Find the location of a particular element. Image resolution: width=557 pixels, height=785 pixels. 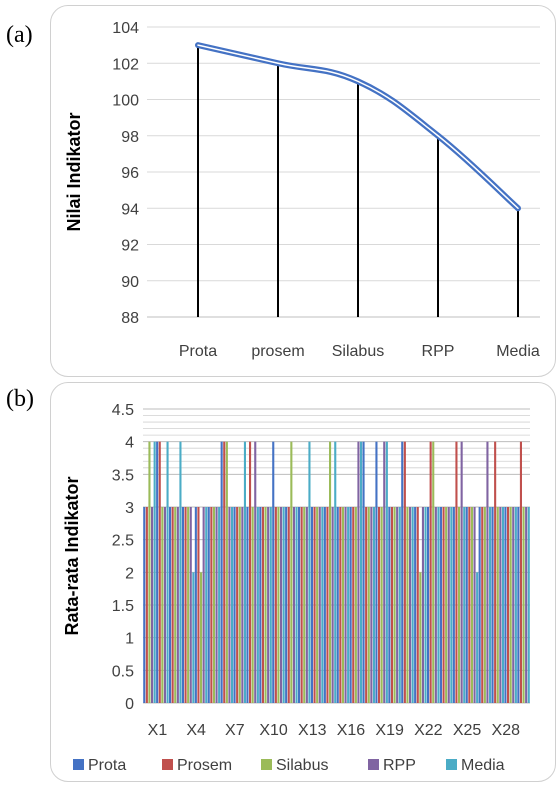

y-tick-label-b: 2 is located at coordinates (129, 573).